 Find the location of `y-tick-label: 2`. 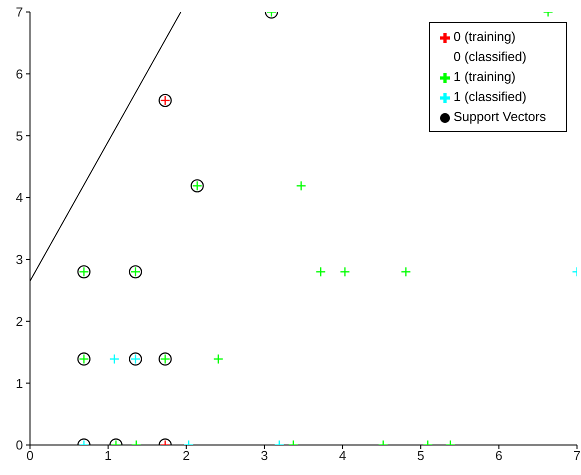

y-tick-label: 2 is located at coordinates (19, 321).